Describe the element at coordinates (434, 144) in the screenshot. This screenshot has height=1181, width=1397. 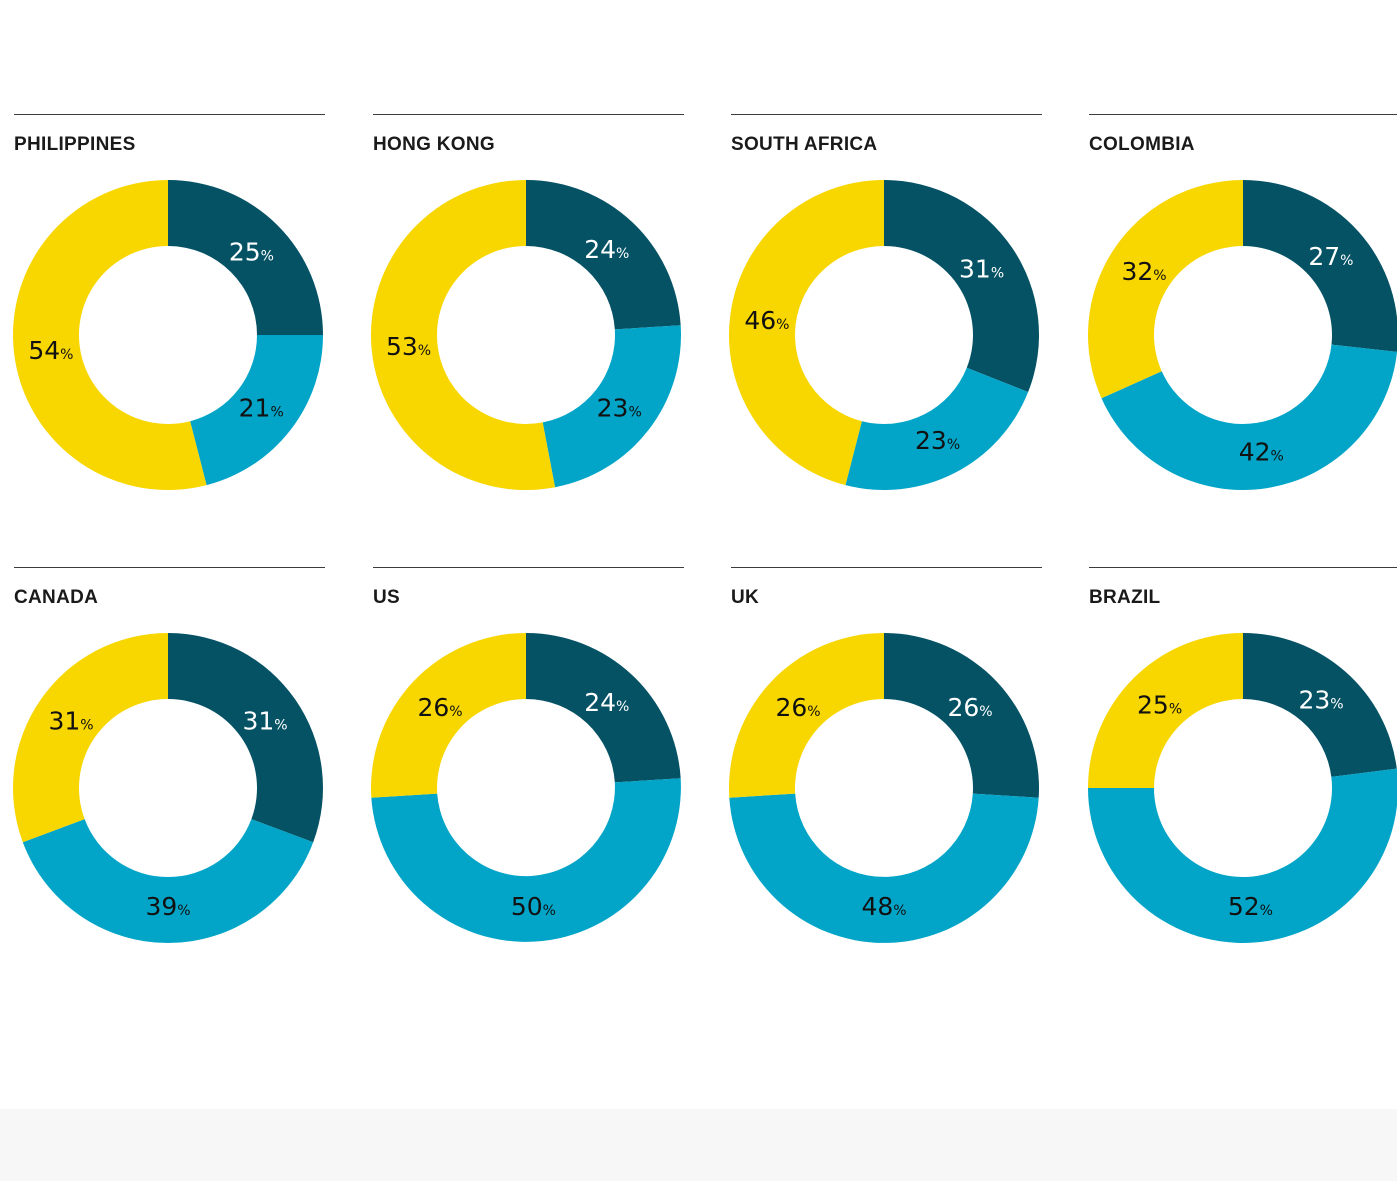
I see `chart-title: HONG KONG` at that location.